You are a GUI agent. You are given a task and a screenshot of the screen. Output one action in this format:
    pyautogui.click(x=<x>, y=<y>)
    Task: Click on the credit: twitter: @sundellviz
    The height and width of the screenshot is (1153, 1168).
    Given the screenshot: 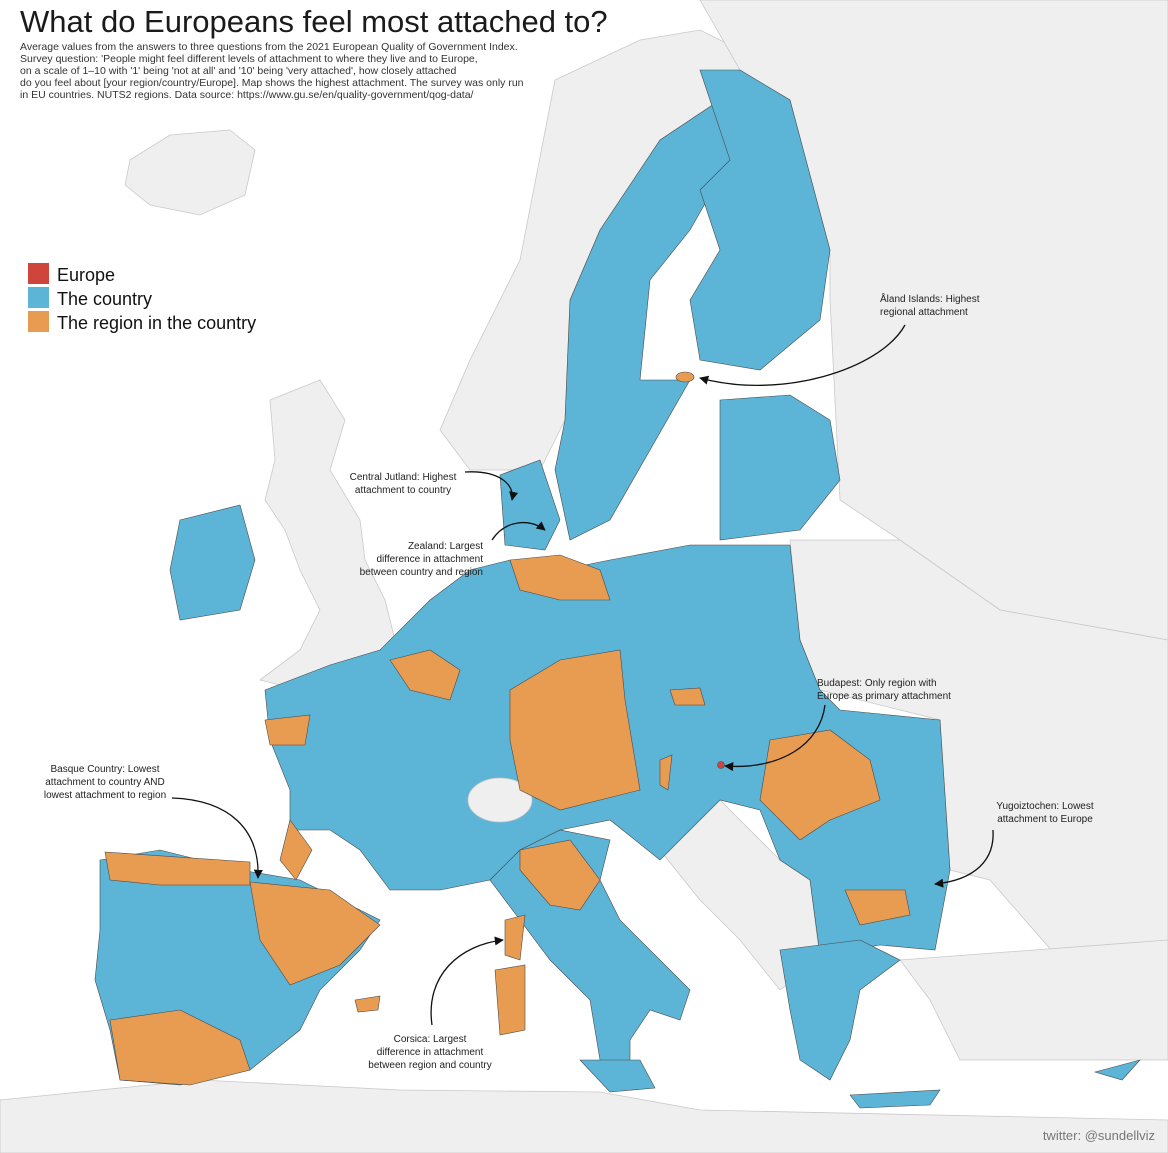 What is the action you would take?
    pyautogui.click(x=1099, y=1135)
    